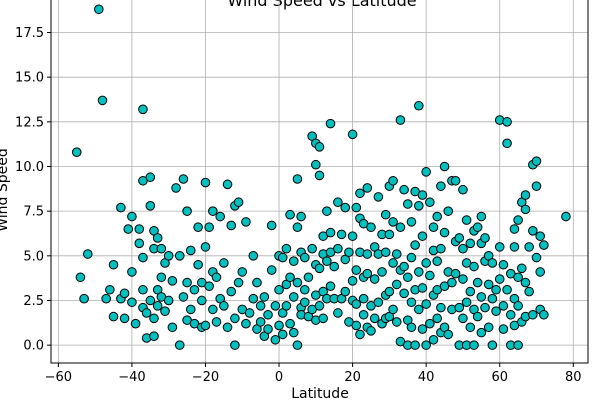 The height and width of the screenshot is (400, 600). Describe the element at coordinates (573, 377) in the screenshot. I see `x-tick-label: 80` at that location.